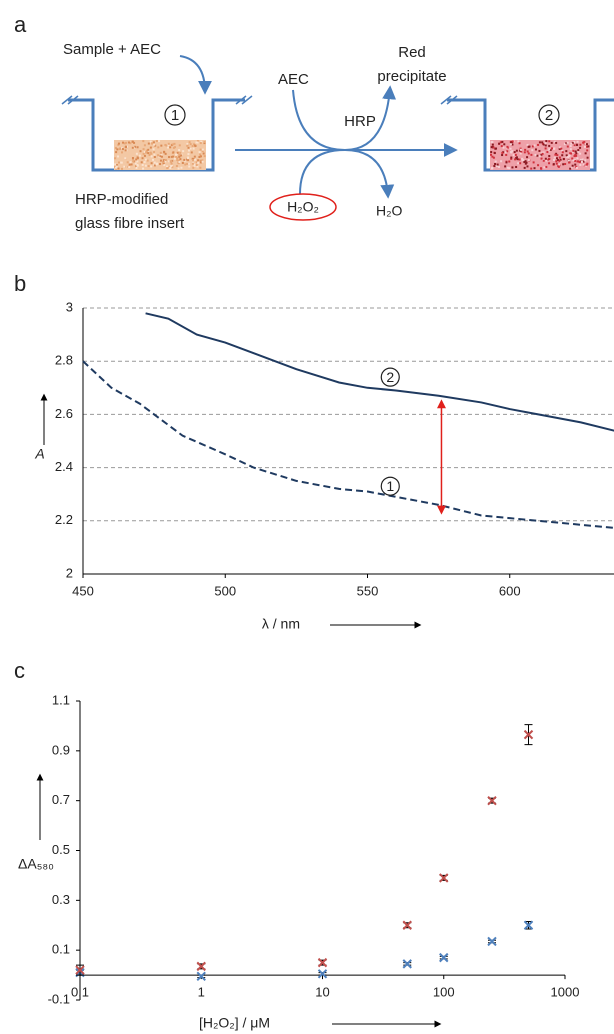  Describe the element at coordinates (407, 925) in the screenshot. I see `marker` at that location.